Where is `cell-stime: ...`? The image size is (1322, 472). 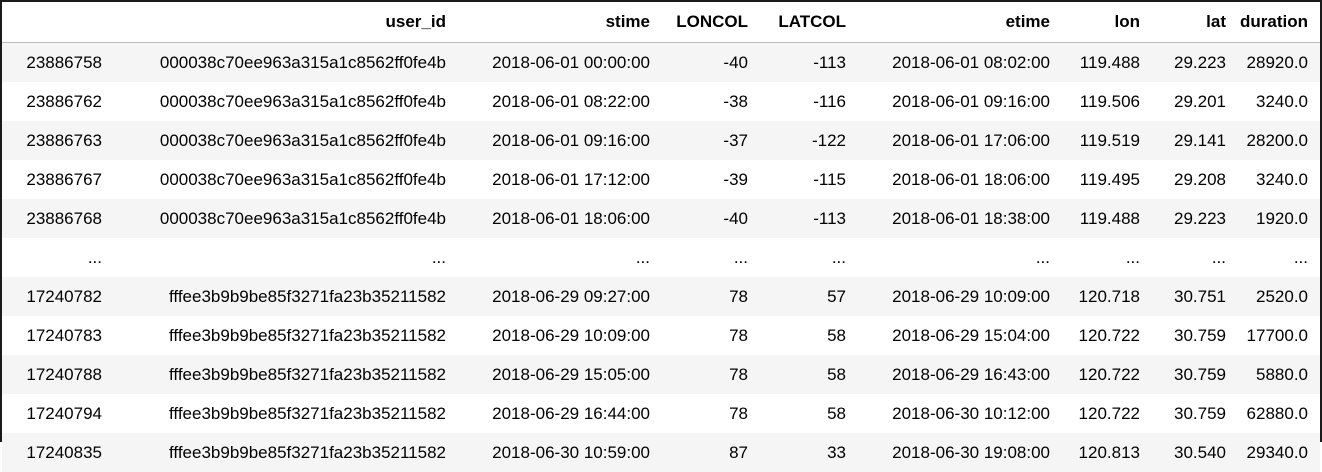 cell-stime: ... is located at coordinates (560, 257).